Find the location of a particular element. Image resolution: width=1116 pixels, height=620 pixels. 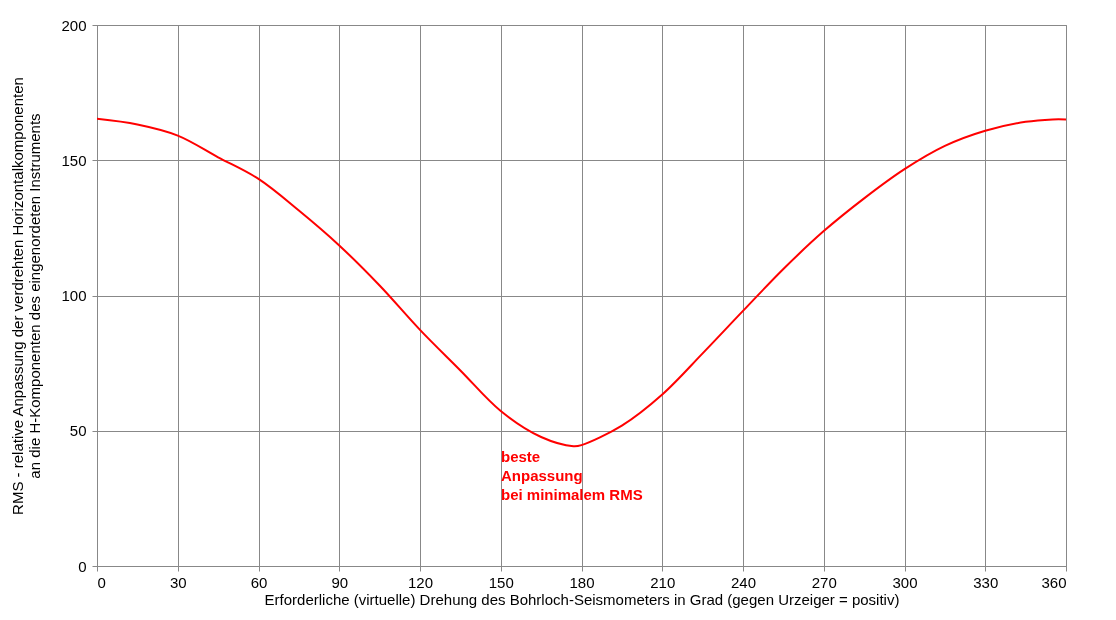

y-tick-label: 150 is located at coordinates (74, 160).